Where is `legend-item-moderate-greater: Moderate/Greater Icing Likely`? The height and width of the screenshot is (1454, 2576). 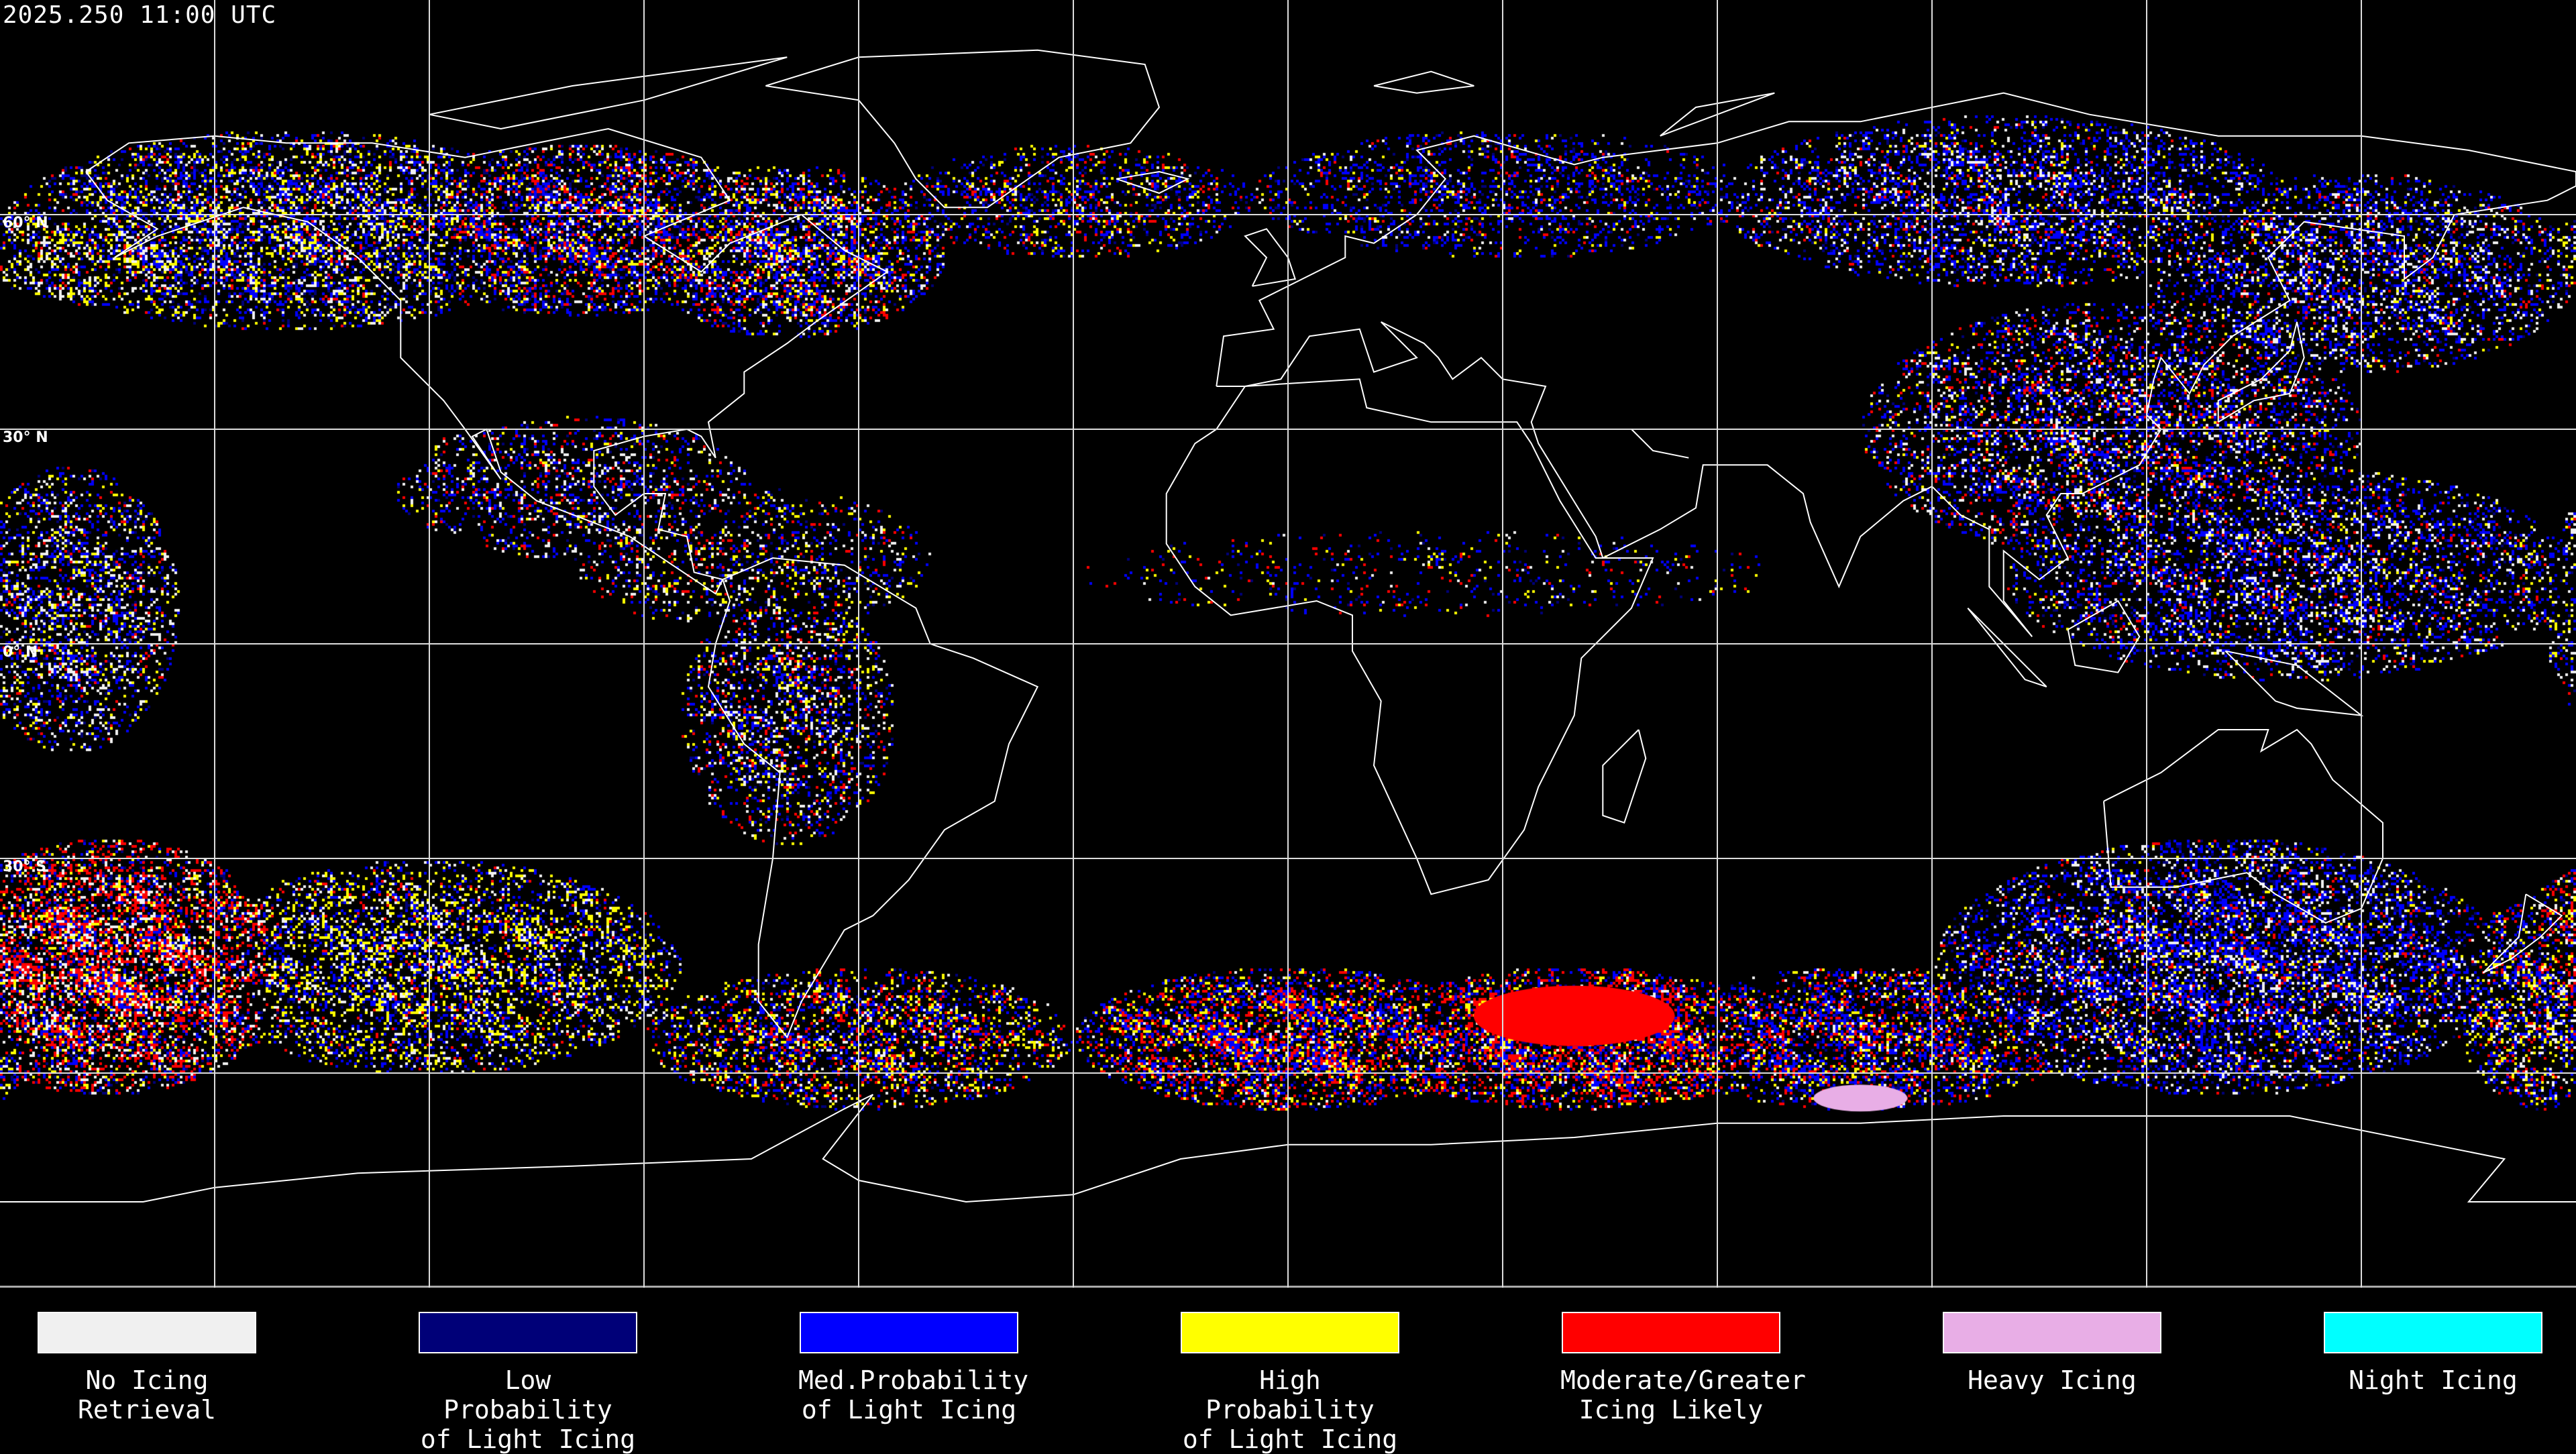
legend-item-moderate-greater: Moderate/Greater Icing Likely is located at coordinates (1683, 1368).